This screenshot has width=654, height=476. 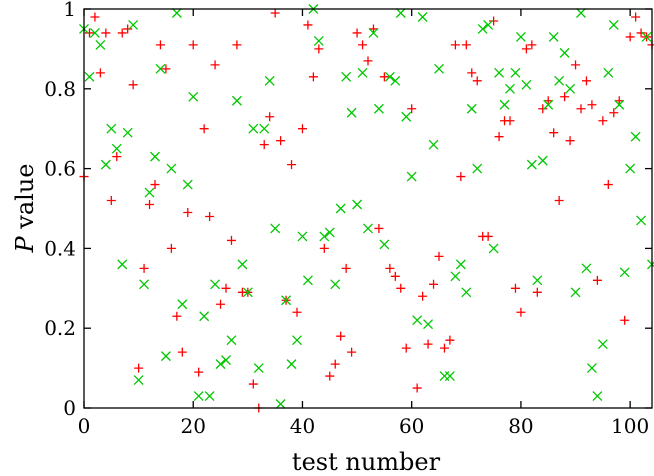 What do you see at coordinates (84, 426) in the screenshot?
I see `x-tick-label: 0` at bounding box center [84, 426].